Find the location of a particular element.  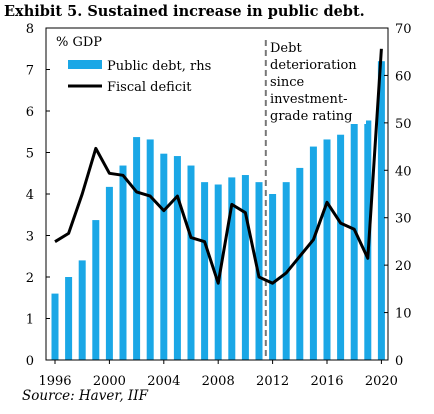

x-axis: 1996 2000 2004 2008 2012 2016 2020 is located at coordinates (218, 374).